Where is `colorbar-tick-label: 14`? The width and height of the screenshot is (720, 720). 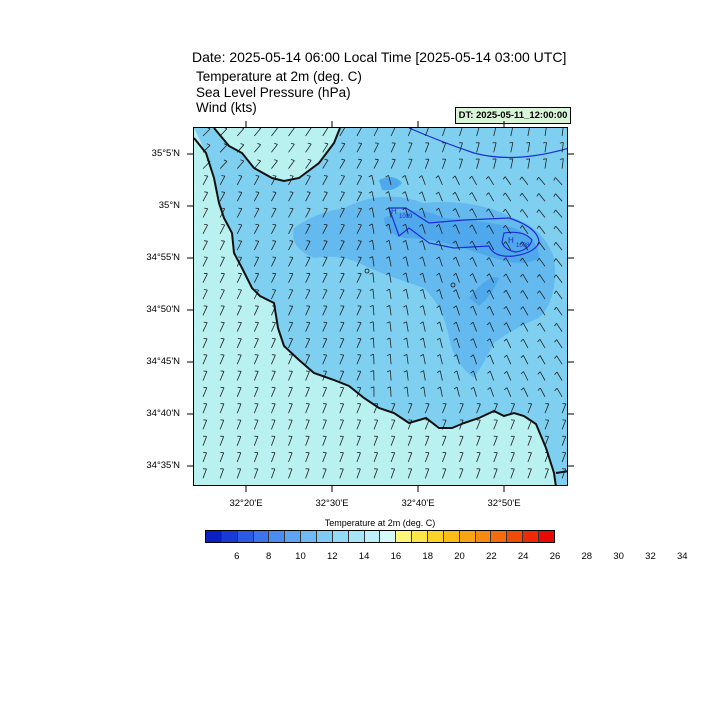
colorbar-tick-label: 14 is located at coordinates (364, 556).